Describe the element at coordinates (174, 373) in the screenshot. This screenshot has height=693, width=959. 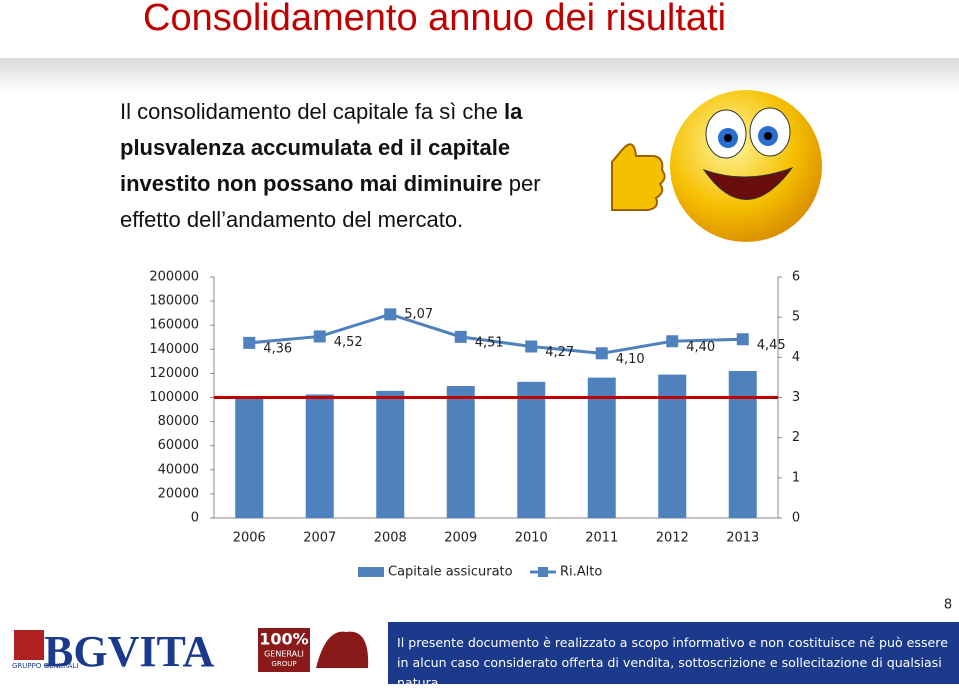
I see `y-tick-label: 120000` at that location.